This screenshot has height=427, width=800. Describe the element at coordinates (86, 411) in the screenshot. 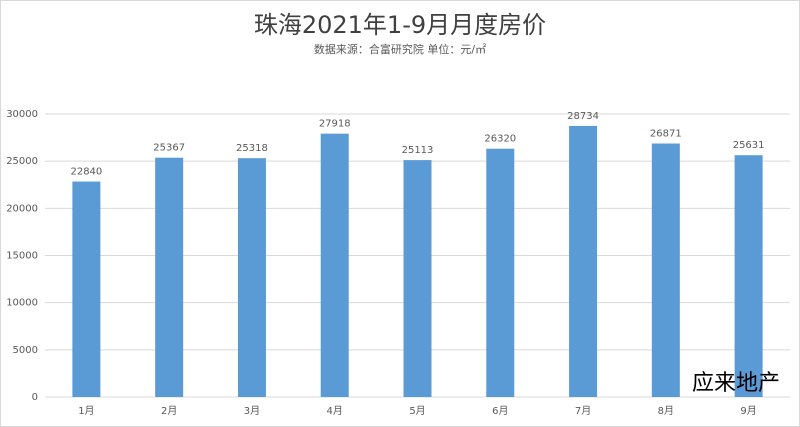

I see `x-tick-label: 1月` at that location.